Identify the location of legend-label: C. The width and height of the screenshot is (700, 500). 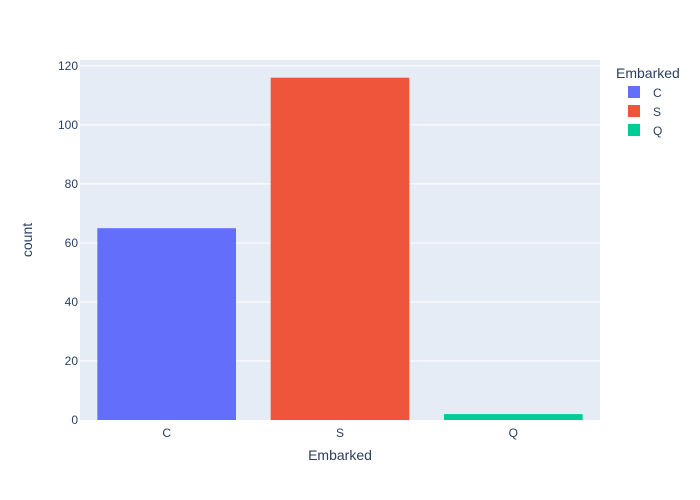
(657, 93).